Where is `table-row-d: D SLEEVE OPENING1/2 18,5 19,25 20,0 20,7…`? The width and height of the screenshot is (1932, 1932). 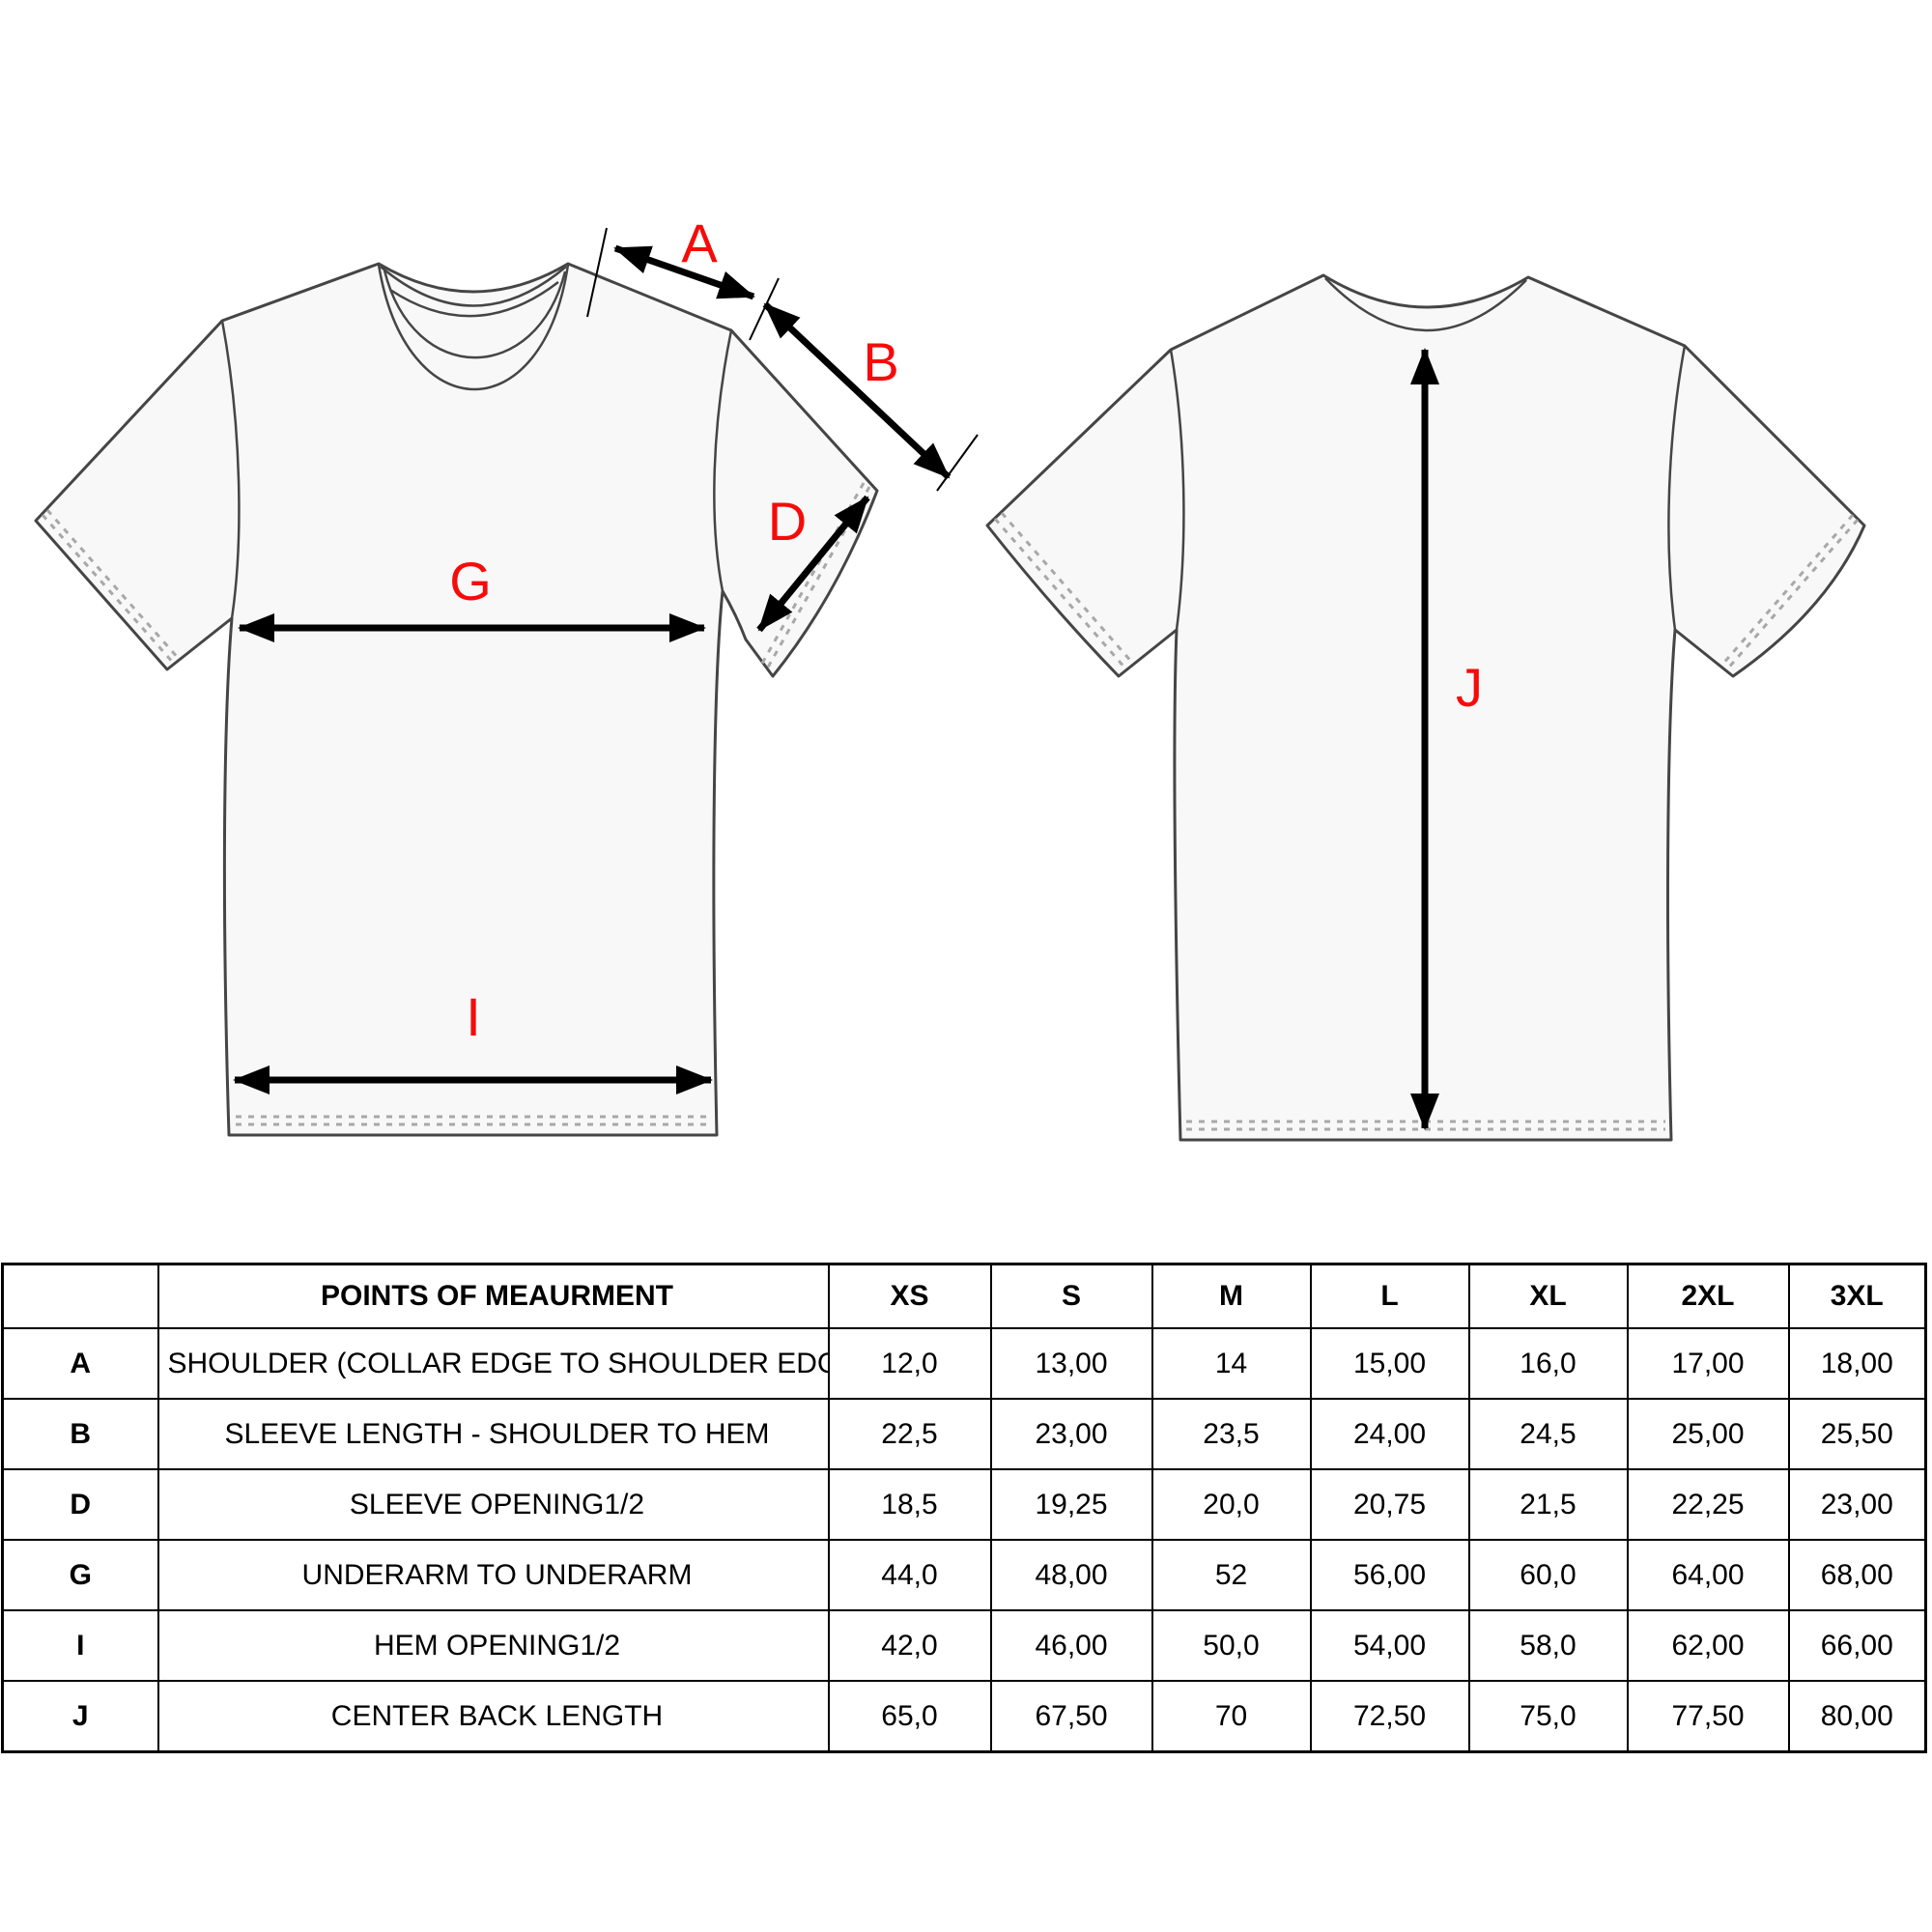
table-row-d: D SLEEVE OPENING1/2 18,5 19,25 20,0 20,7… is located at coordinates (964, 1504).